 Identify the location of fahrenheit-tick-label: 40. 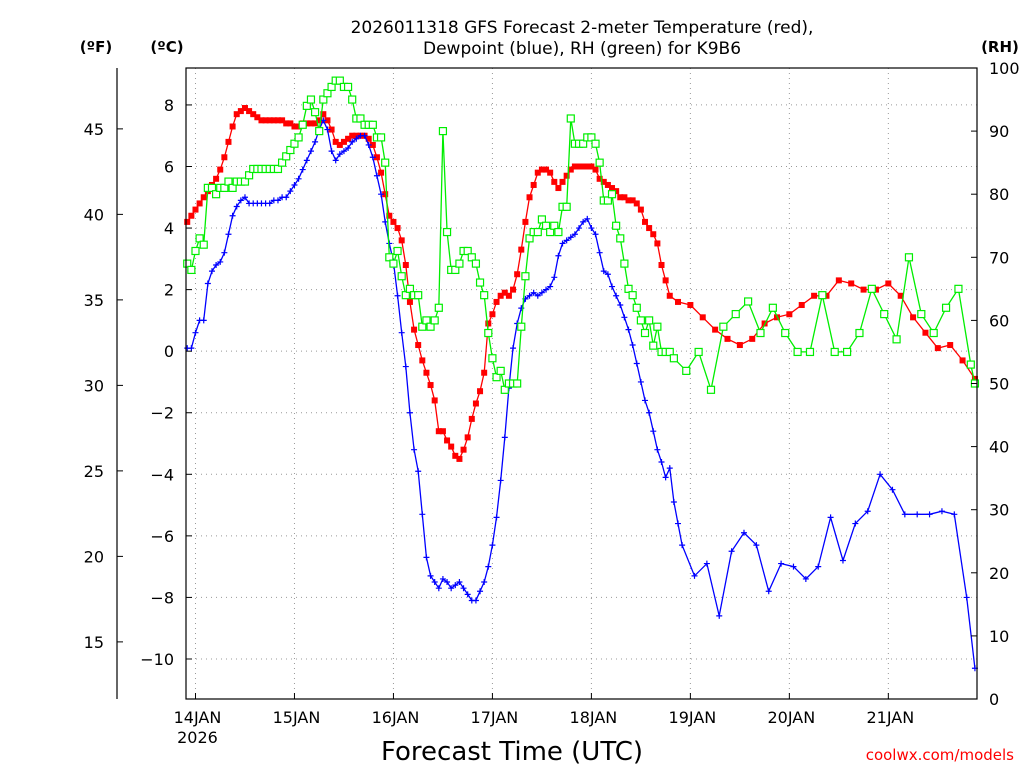
(94, 214).